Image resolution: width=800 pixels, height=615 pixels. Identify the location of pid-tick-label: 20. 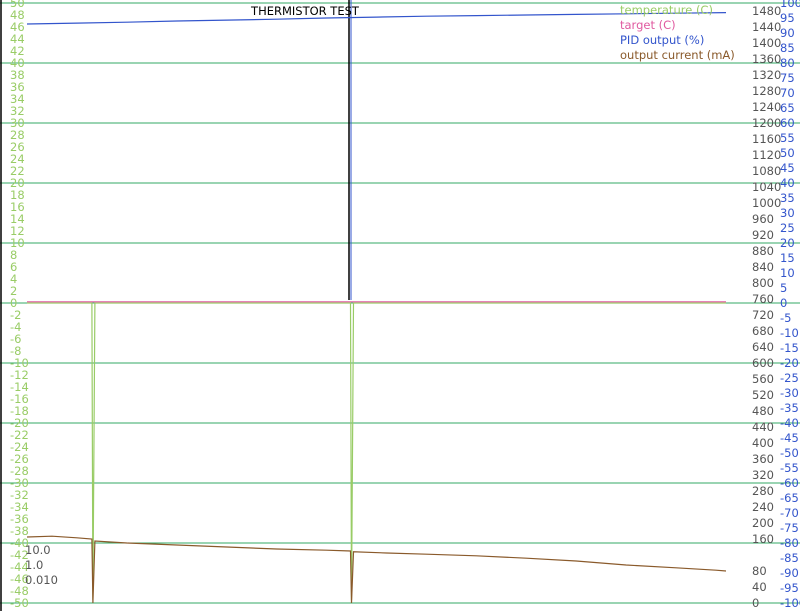
(787, 243).